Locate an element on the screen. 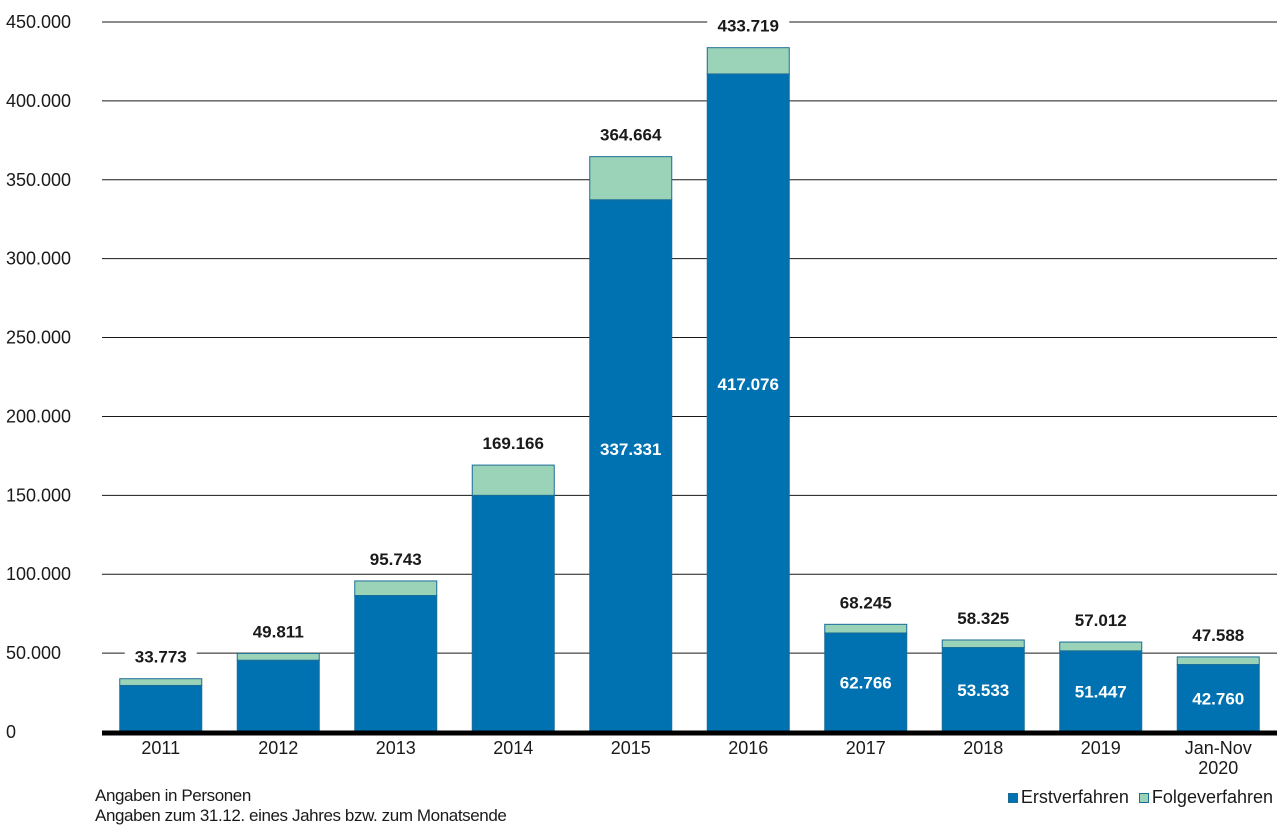 The height and width of the screenshot is (826, 1279). total-label: 49.811 is located at coordinates (278, 631).